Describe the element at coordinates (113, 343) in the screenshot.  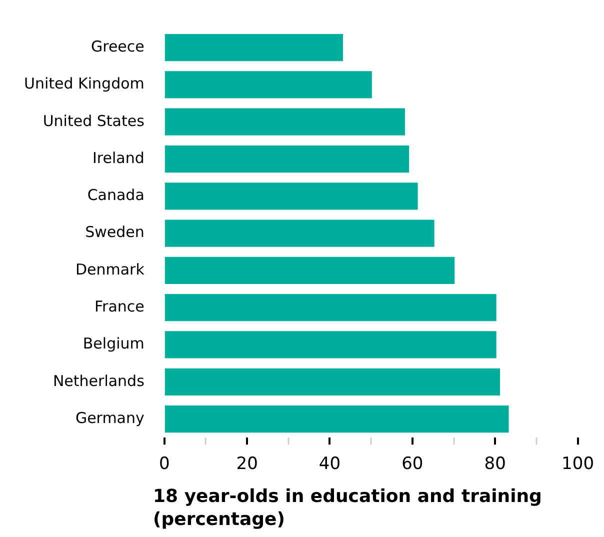
I see `y-tick-label: Belgium` at that location.